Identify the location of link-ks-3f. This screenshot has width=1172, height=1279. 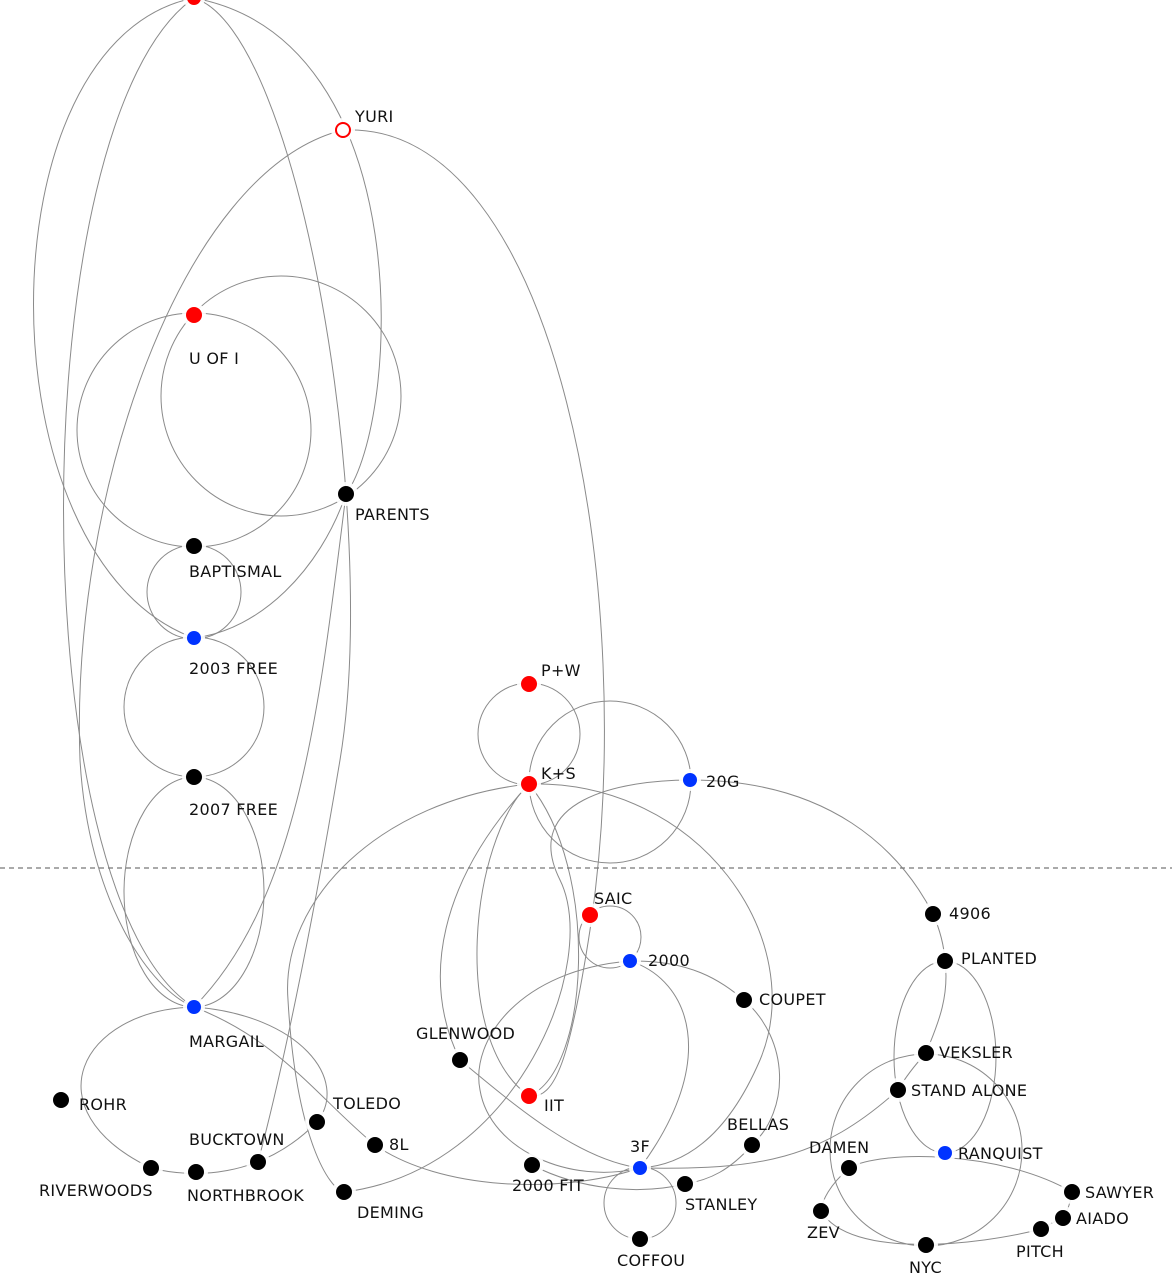
(650, 976).